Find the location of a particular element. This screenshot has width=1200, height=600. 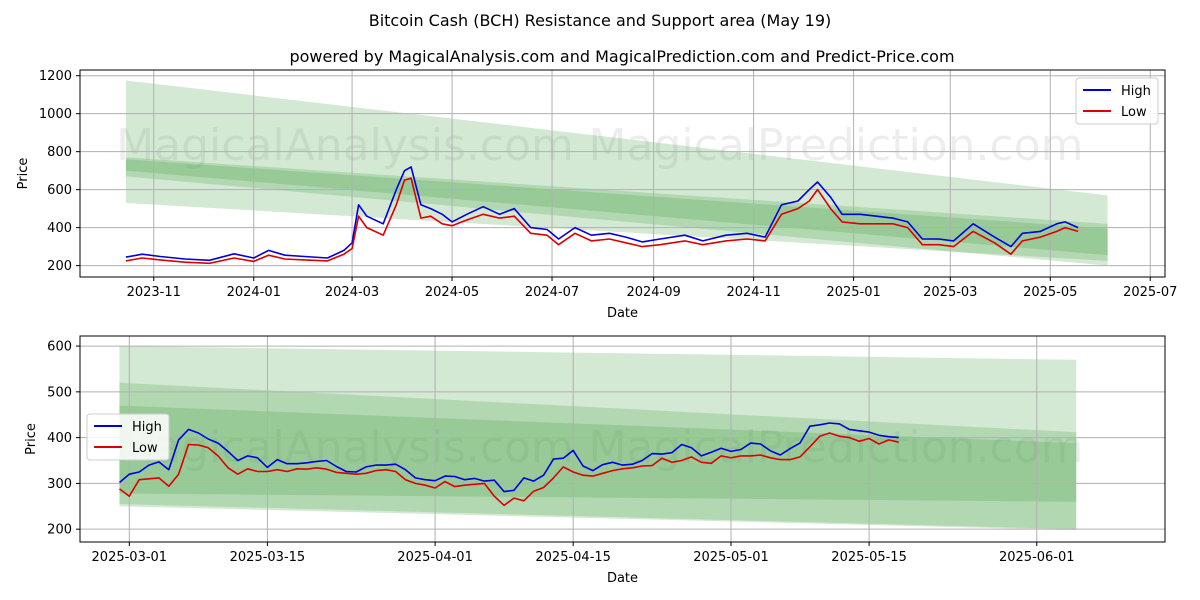

x-tick-label: 2025-05 is located at coordinates (1050, 292).